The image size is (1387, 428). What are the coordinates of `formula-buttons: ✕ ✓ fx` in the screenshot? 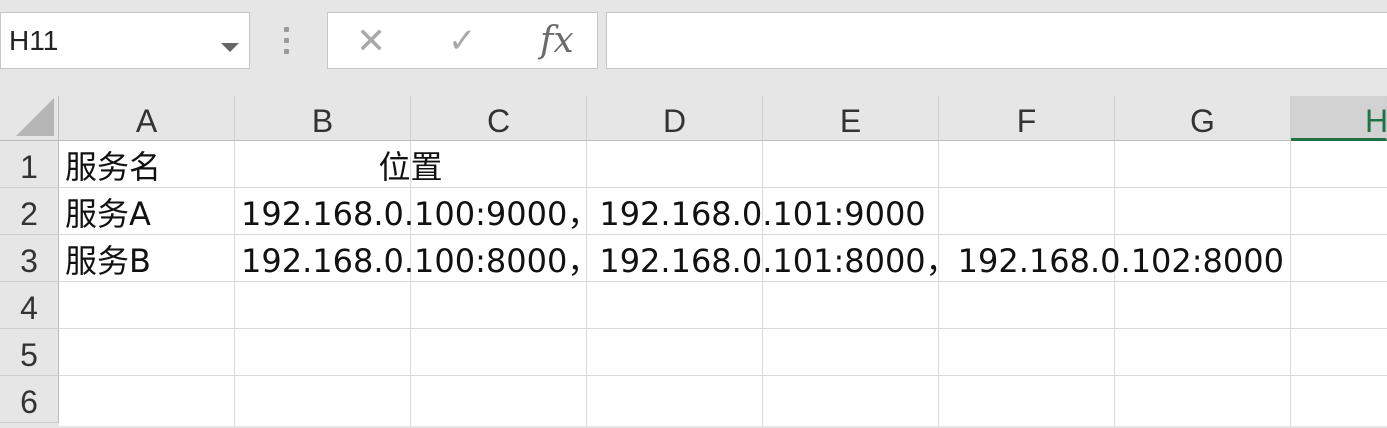 It's located at (462, 40).